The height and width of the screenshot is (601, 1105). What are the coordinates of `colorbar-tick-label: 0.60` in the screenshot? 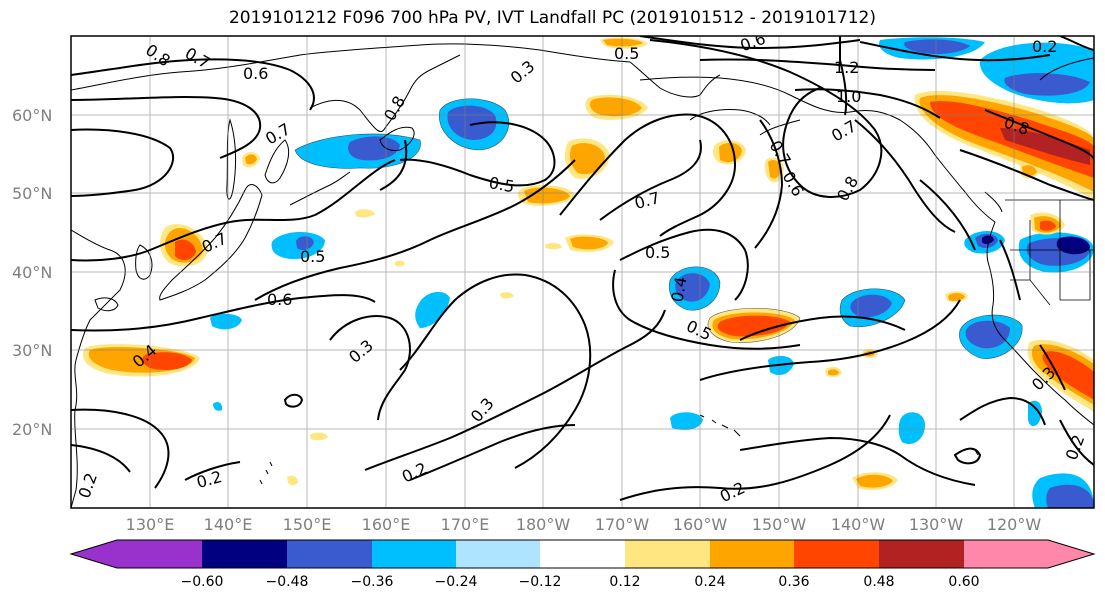 It's located at (963, 582).